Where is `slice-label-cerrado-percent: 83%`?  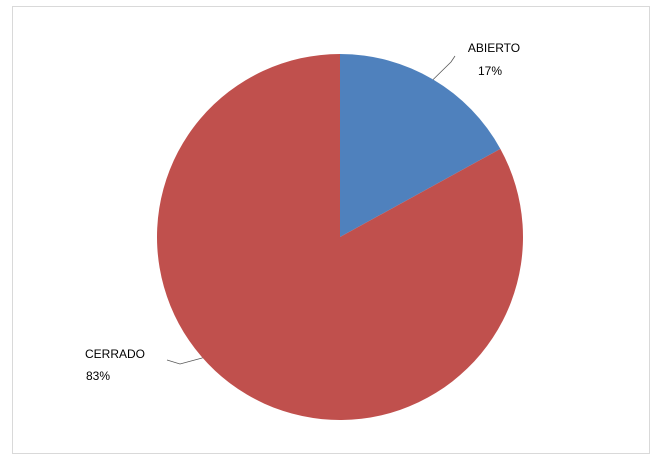
slice-label-cerrado-percent: 83% is located at coordinates (98, 376).